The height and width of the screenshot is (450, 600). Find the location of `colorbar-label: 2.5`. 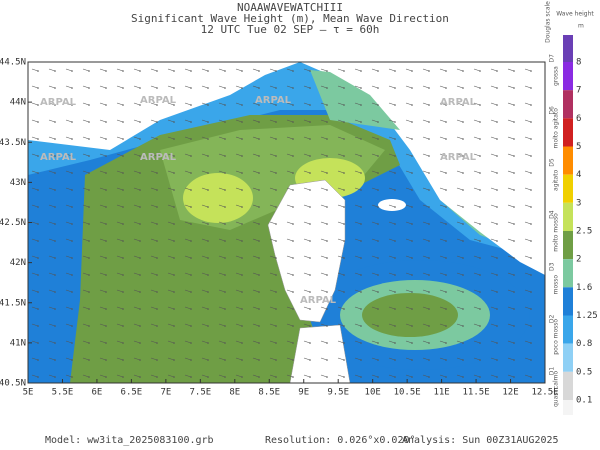

colorbar-label: 2.5 is located at coordinates (584, 232).